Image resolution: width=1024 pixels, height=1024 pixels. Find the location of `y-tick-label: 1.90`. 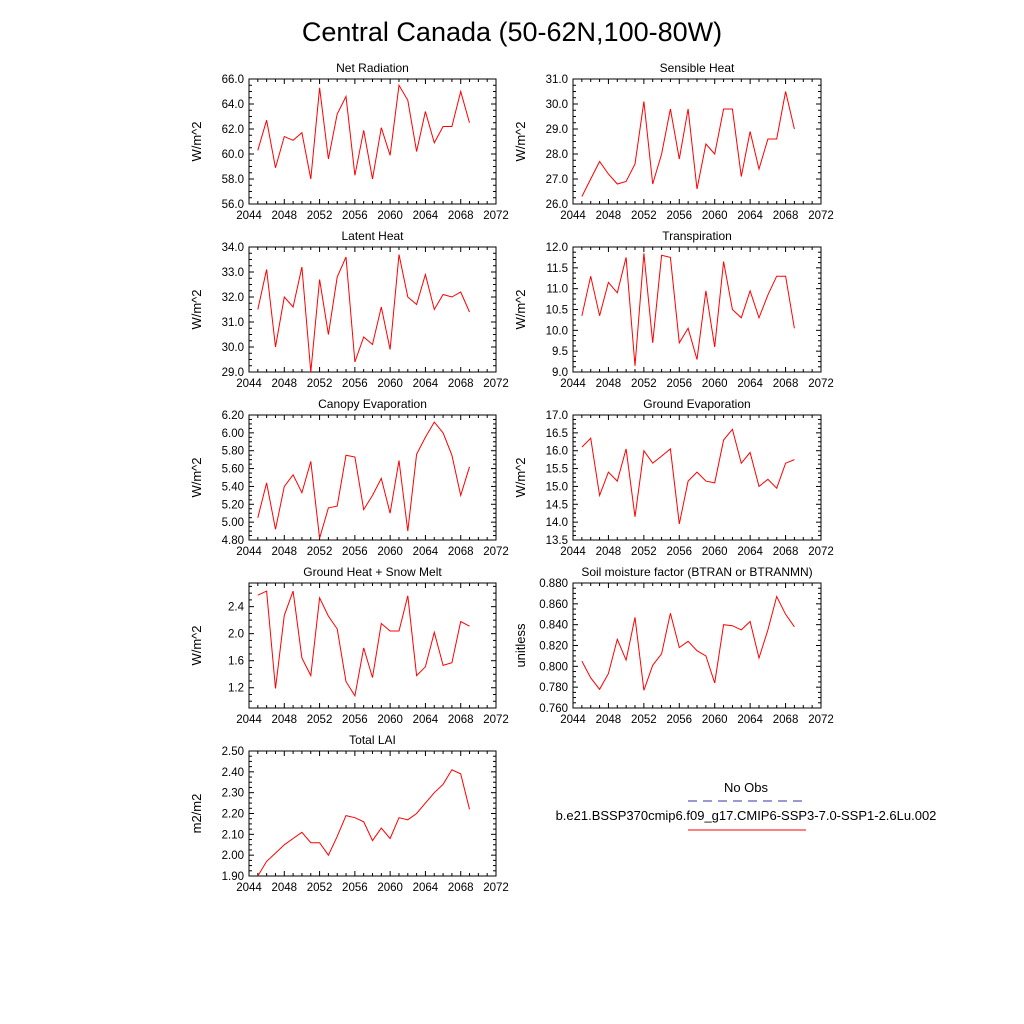

y-tick-label: 1.90 is located at coordinates (233, 877).